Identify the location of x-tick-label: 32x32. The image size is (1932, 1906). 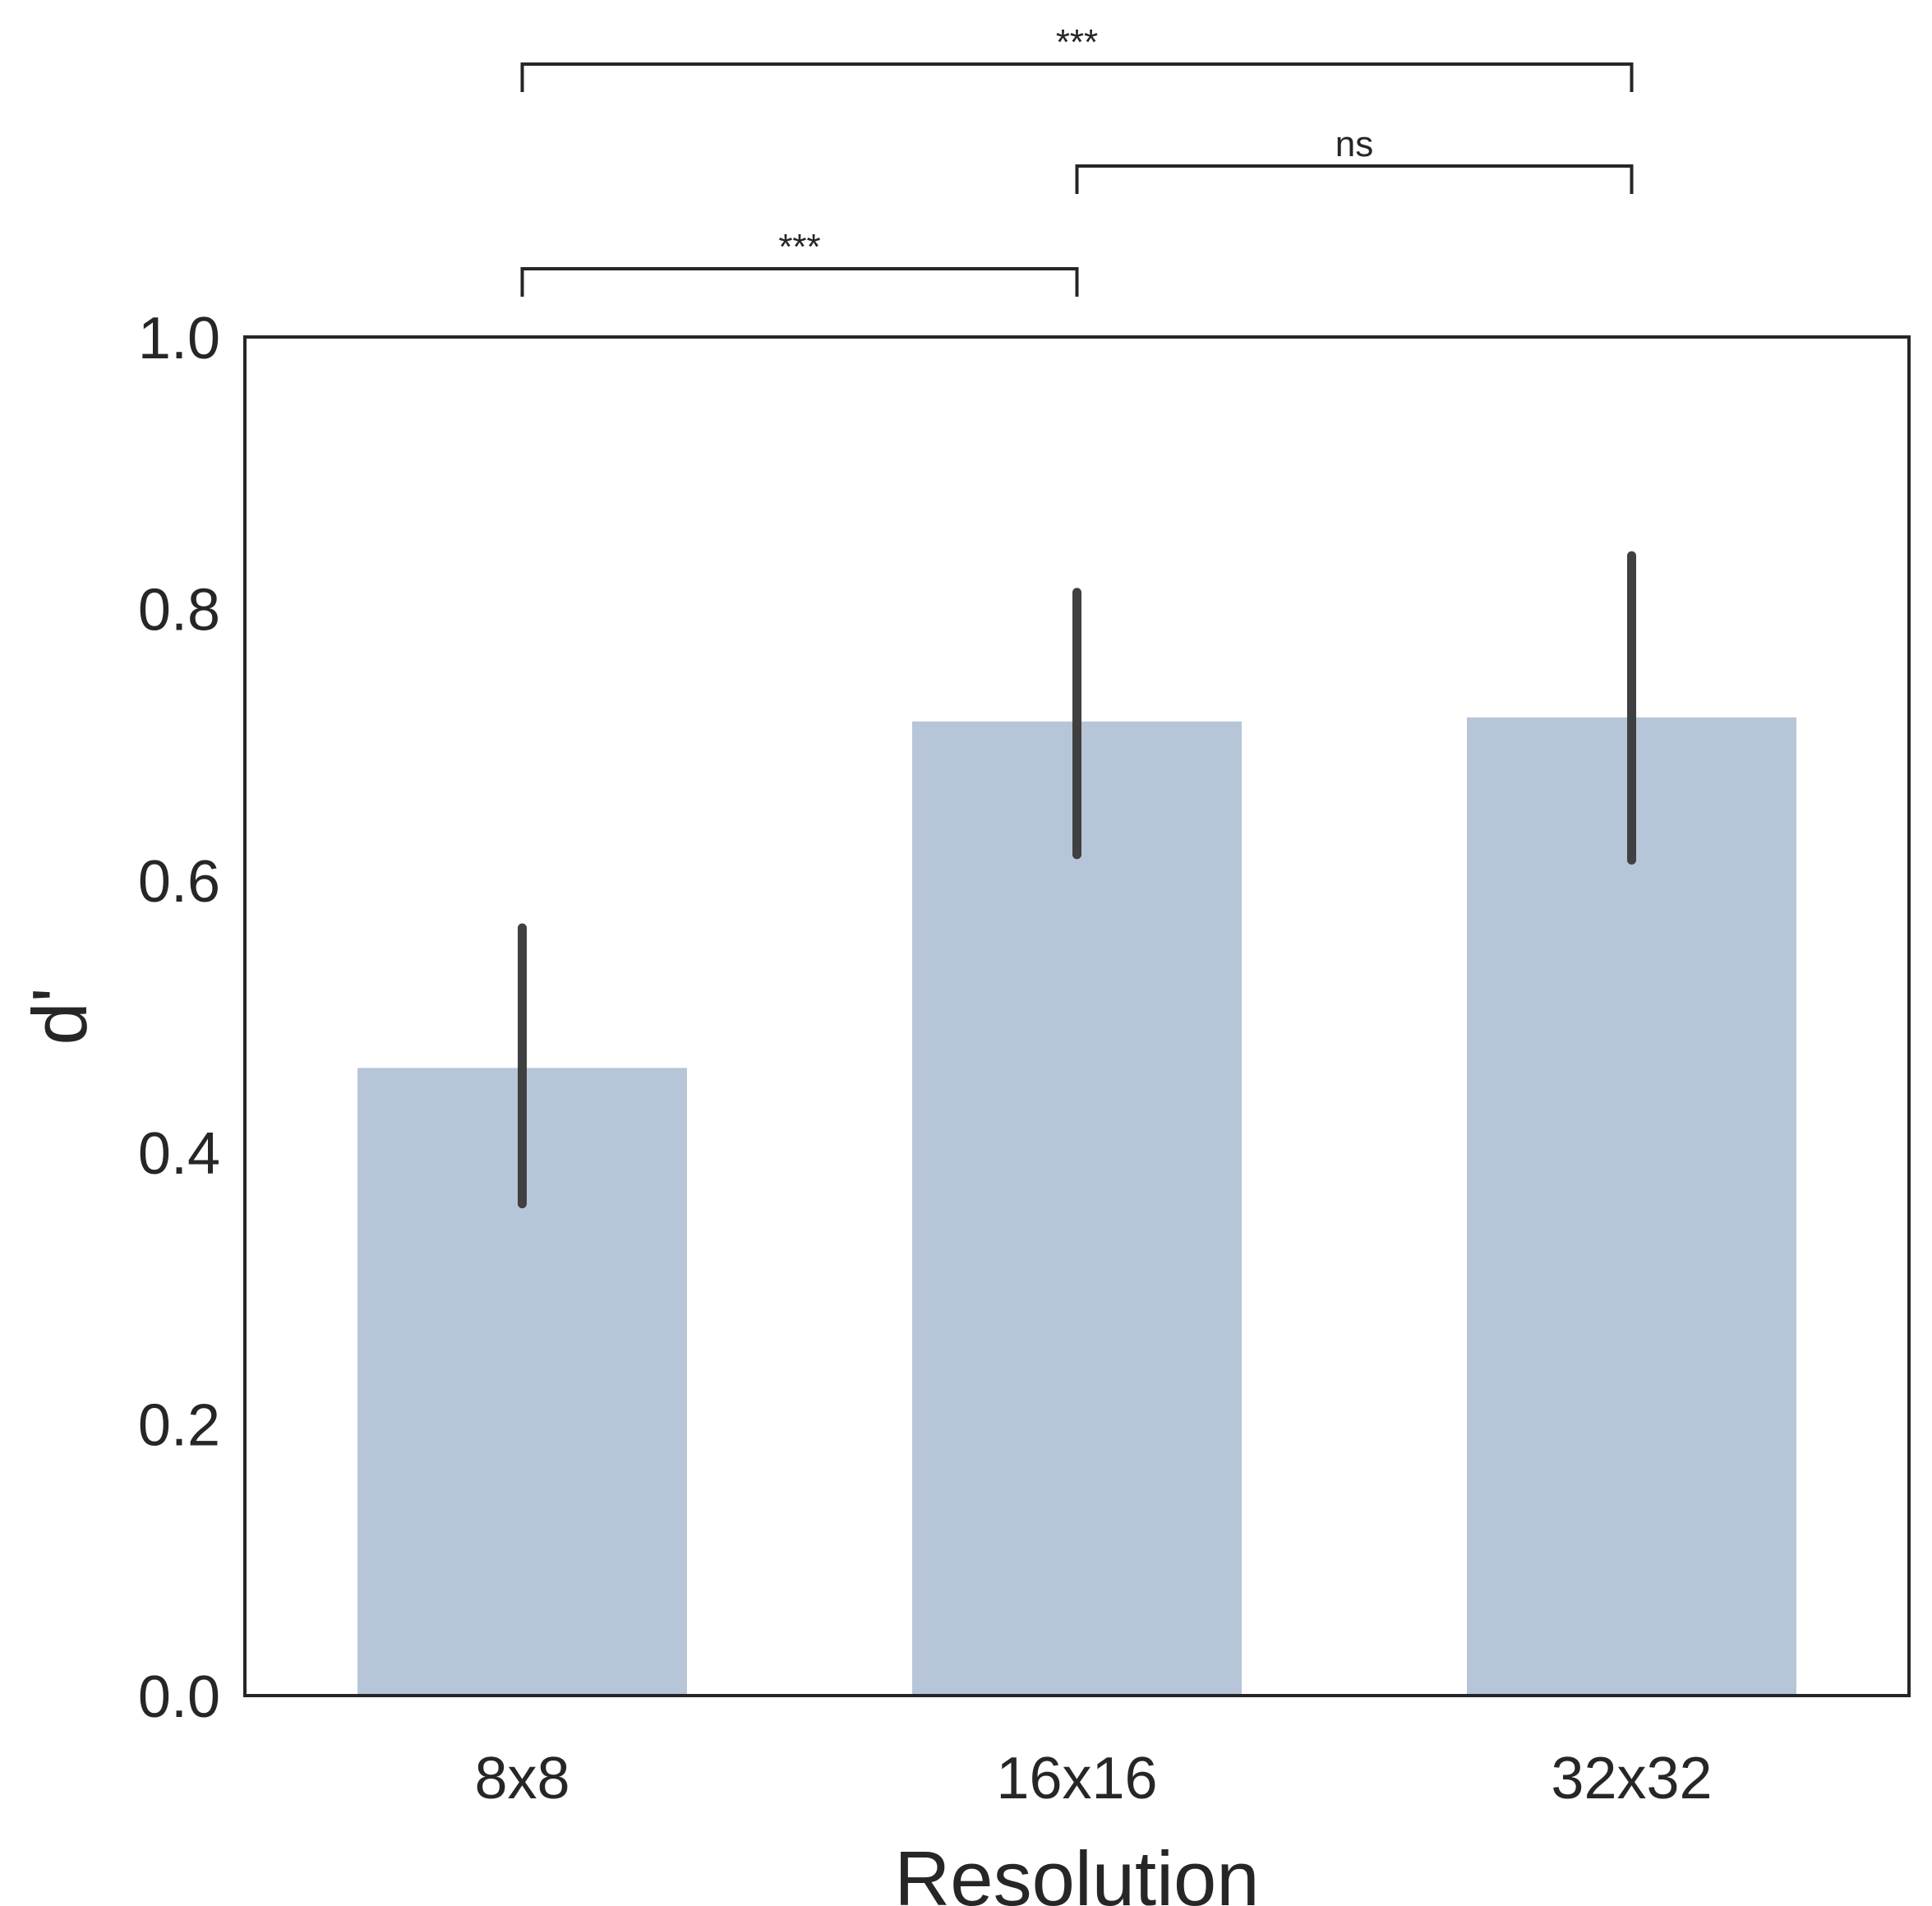
(1631, 1779).